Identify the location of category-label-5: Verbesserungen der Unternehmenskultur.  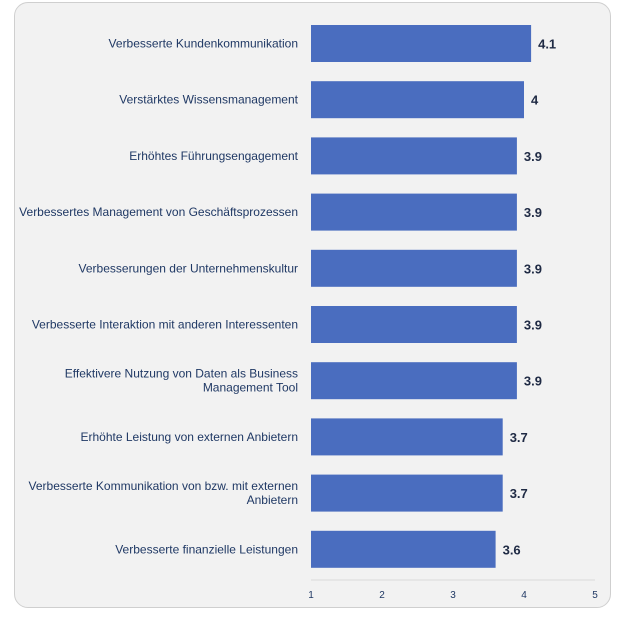
(188, 268).